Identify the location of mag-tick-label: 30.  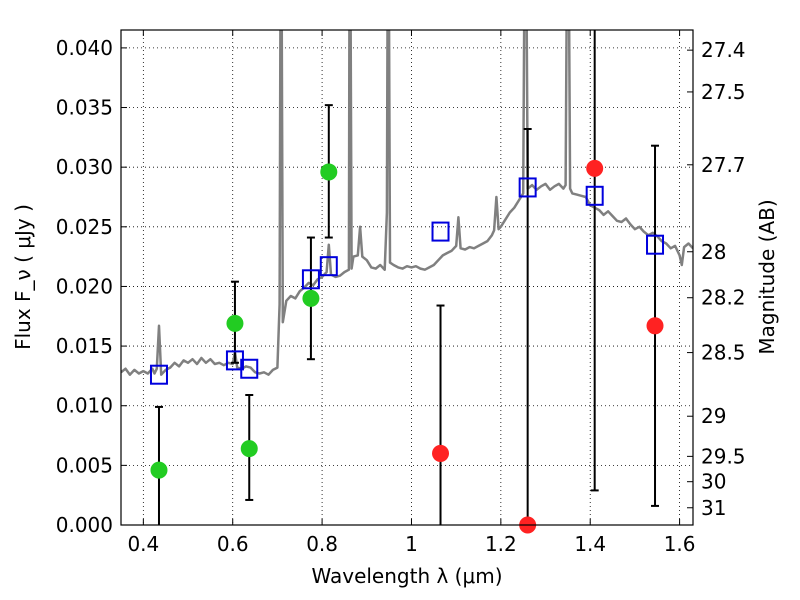
(713, 482).